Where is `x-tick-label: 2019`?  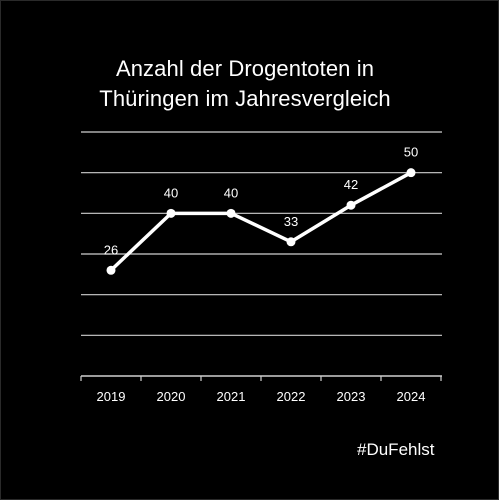
x-tick-label: 2019 is located at coordinates (111, 396).